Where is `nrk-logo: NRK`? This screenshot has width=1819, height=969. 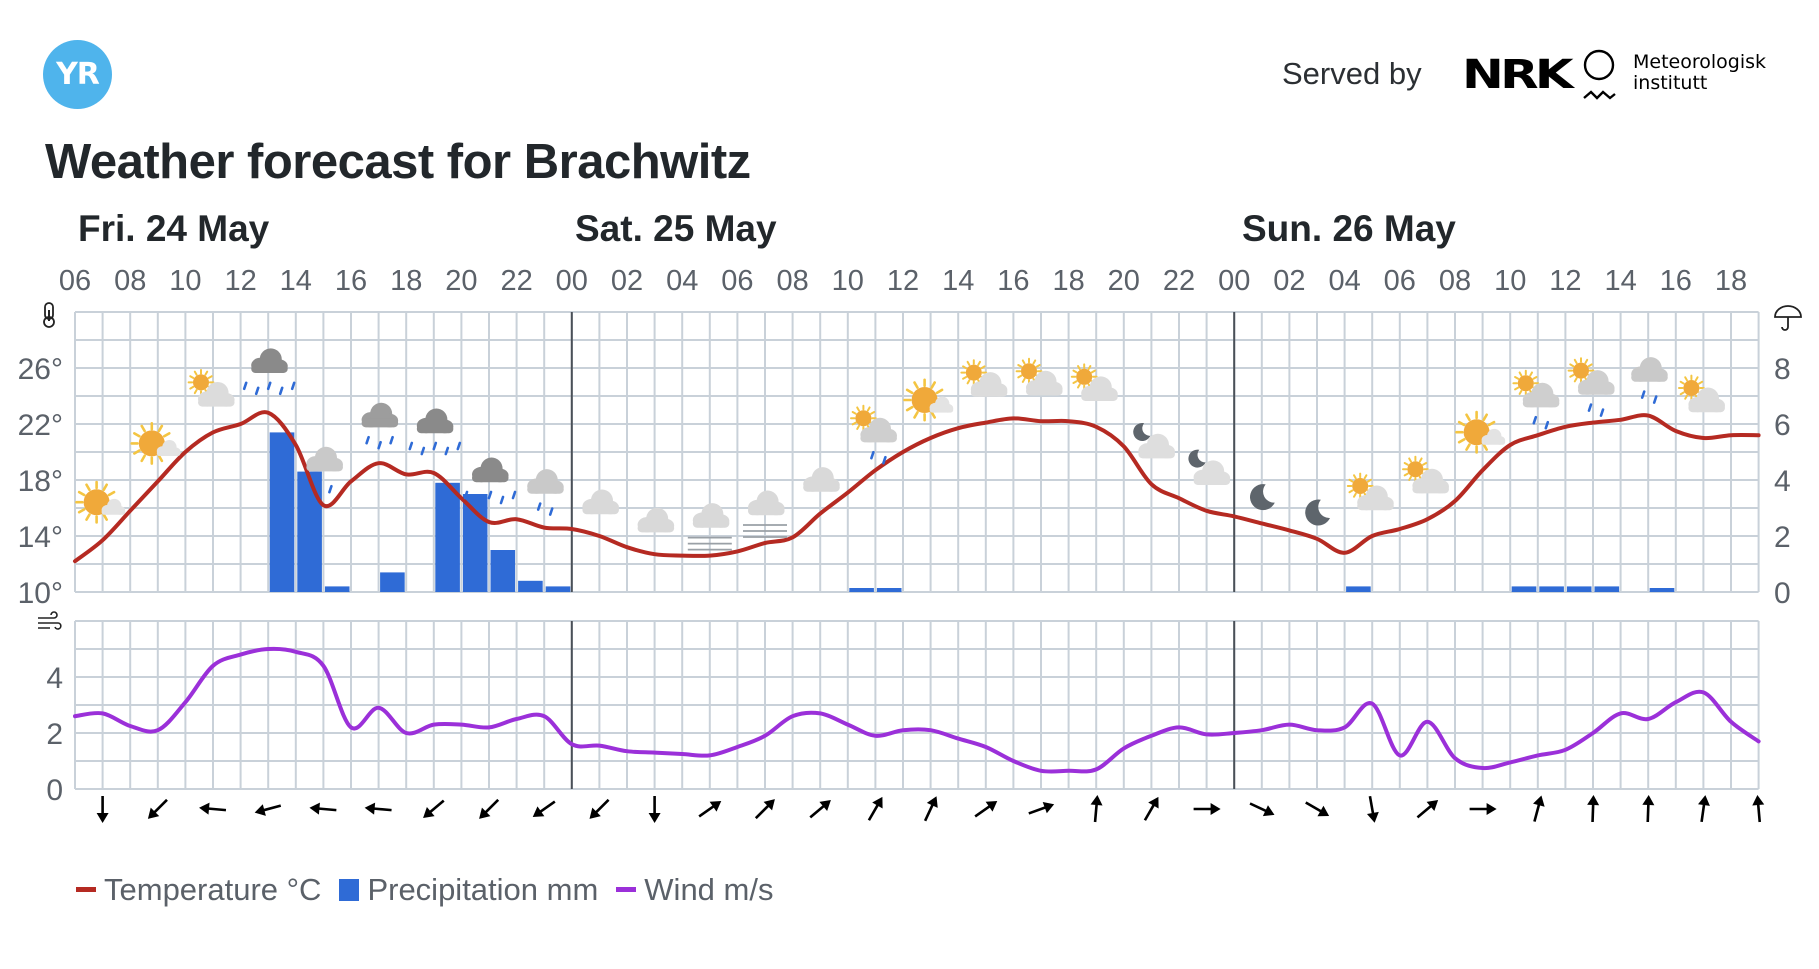
nrk-logo: NRK is located at coordinates (1518, 75).